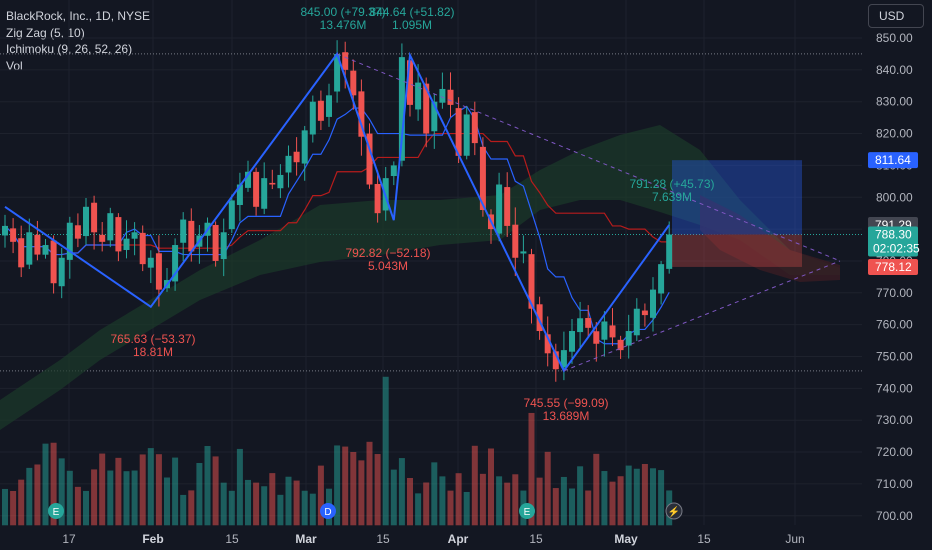 The height and width of the screenshot is (550, 932). What do you see at coordinates (671, 184) in the screenshot?
I see `zigzag-annotation-value: 791.28 (+45.73)` at bounding box center [671, 184].